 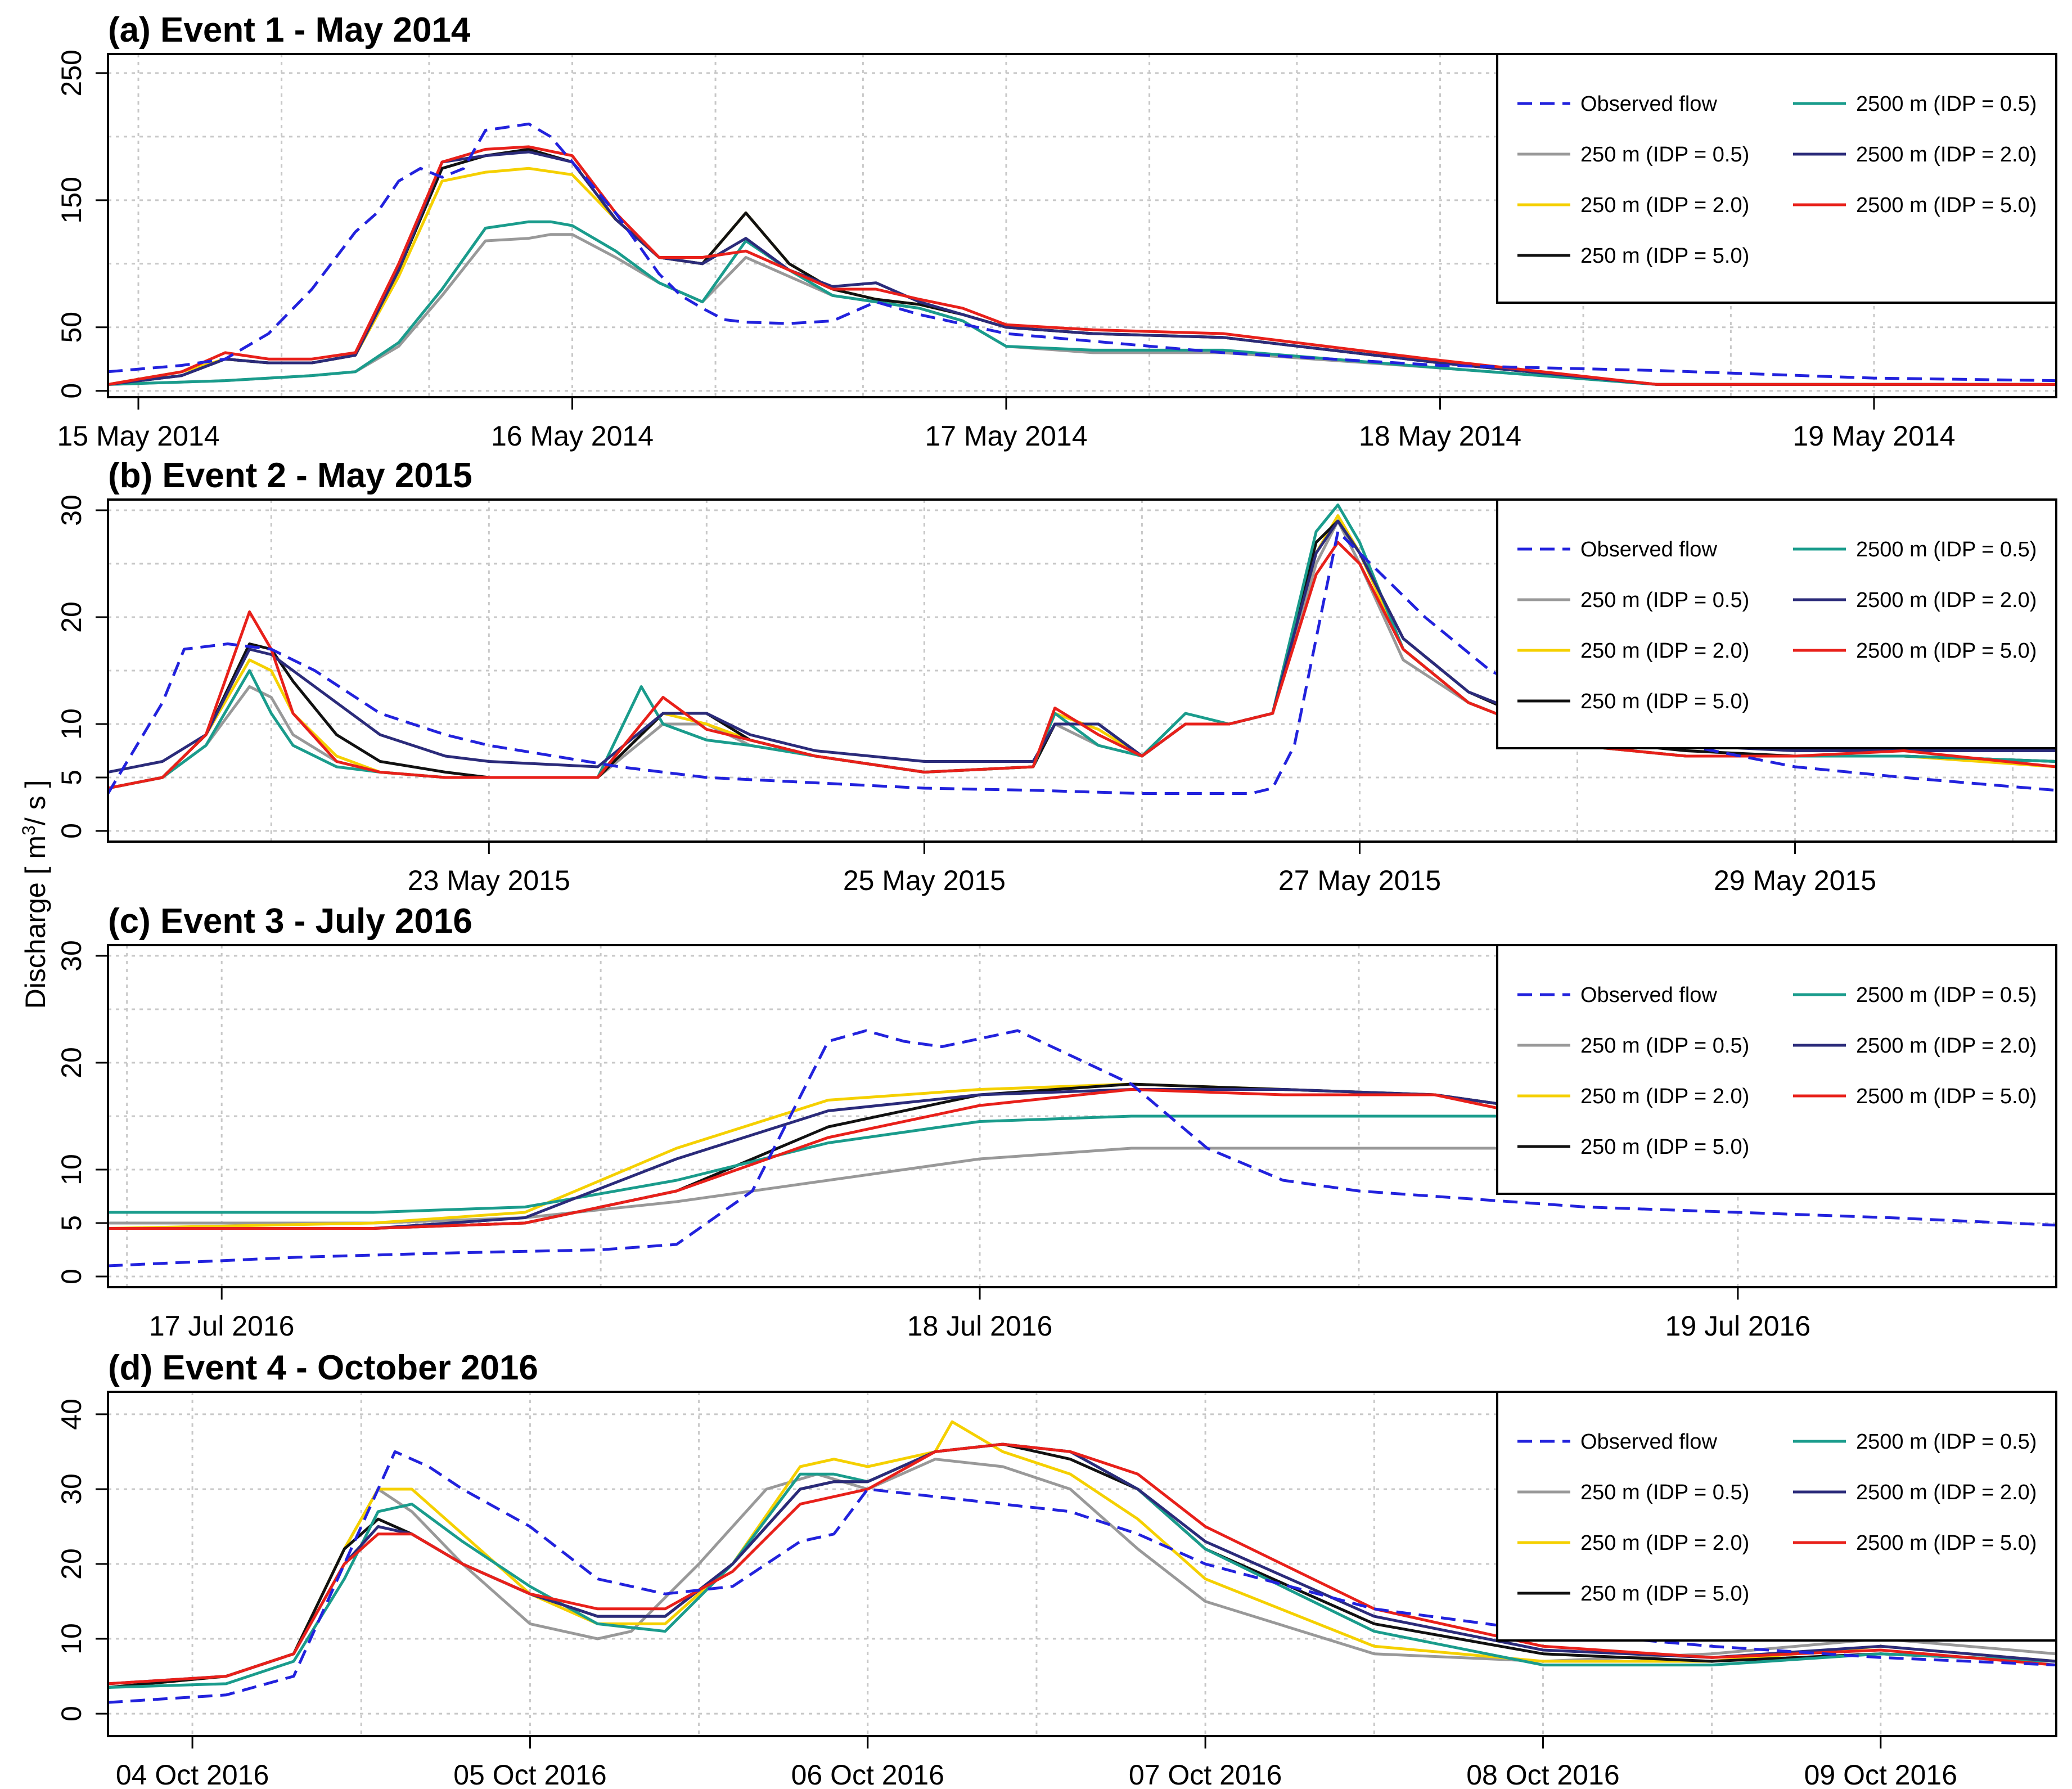 What do you see at coordinates (868, 1774) in the screenshot?
I see `x-tick-label: 06 Oct 2016` at bounding box center [868, 1774].